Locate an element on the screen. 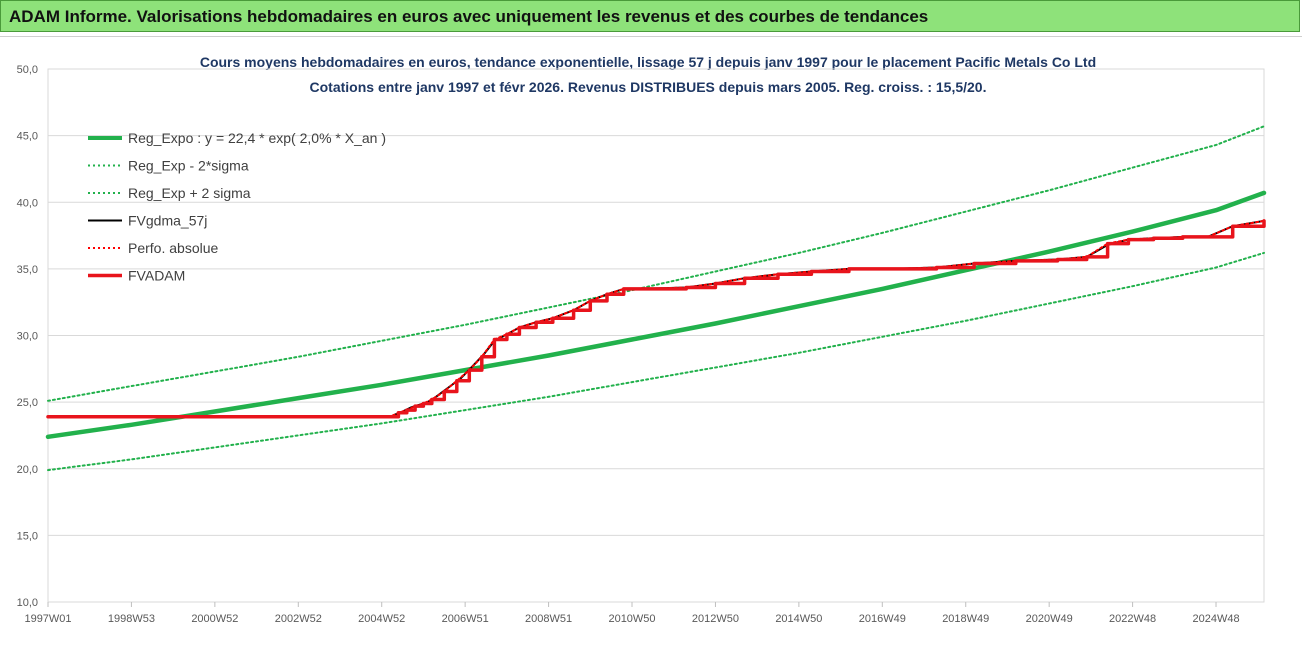 This screenshot has width=1302, height=659. legend-label-1: Reg_Exp - 2*sigma is located at coordinates (188, 166).